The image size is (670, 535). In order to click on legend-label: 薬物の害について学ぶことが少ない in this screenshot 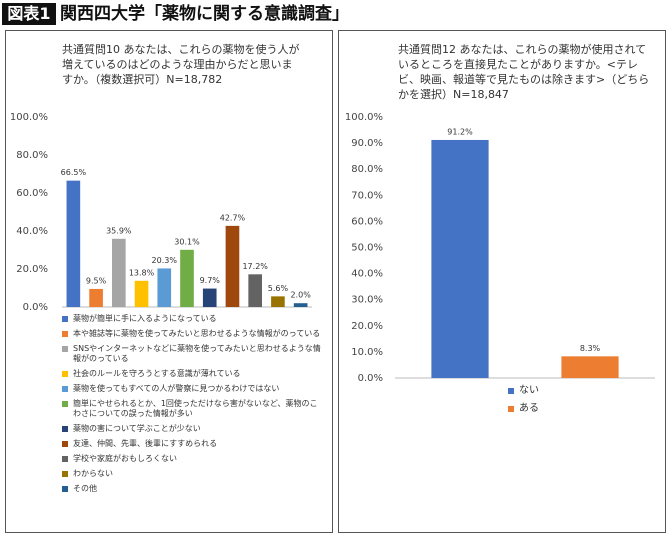, I will do `click(137, 428)`.